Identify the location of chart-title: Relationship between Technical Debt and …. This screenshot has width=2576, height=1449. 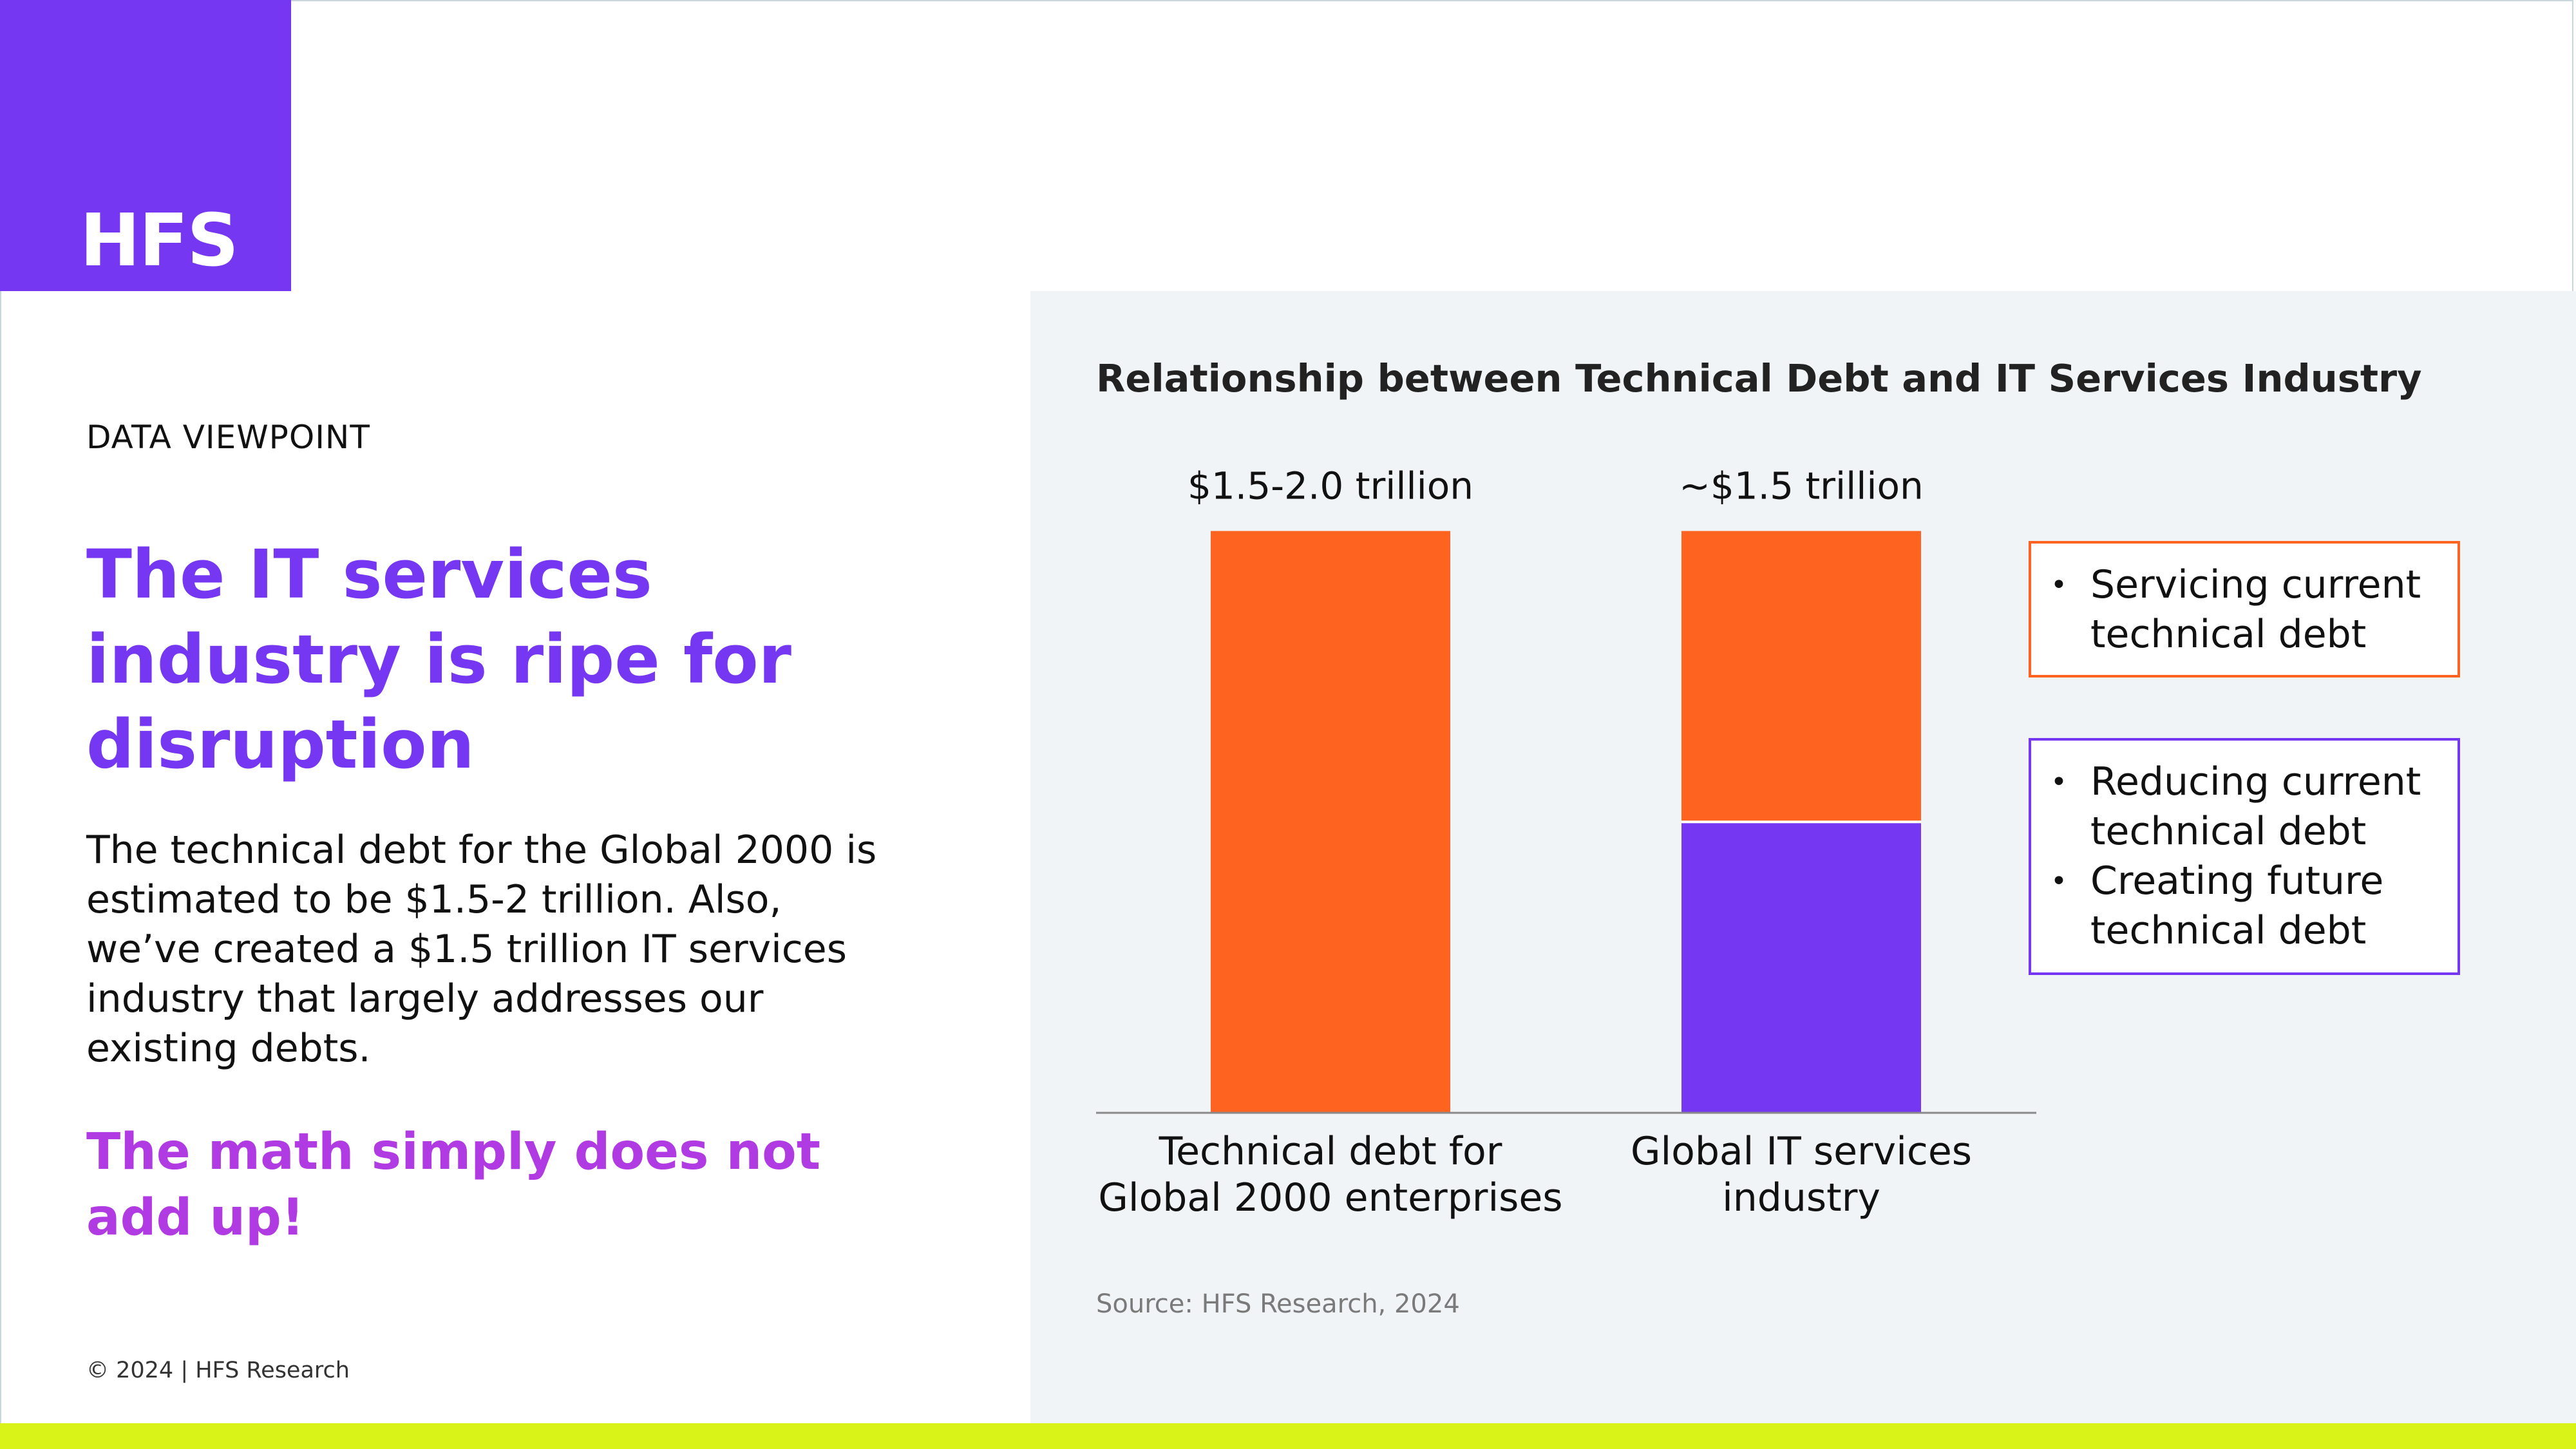
(1759, 379).